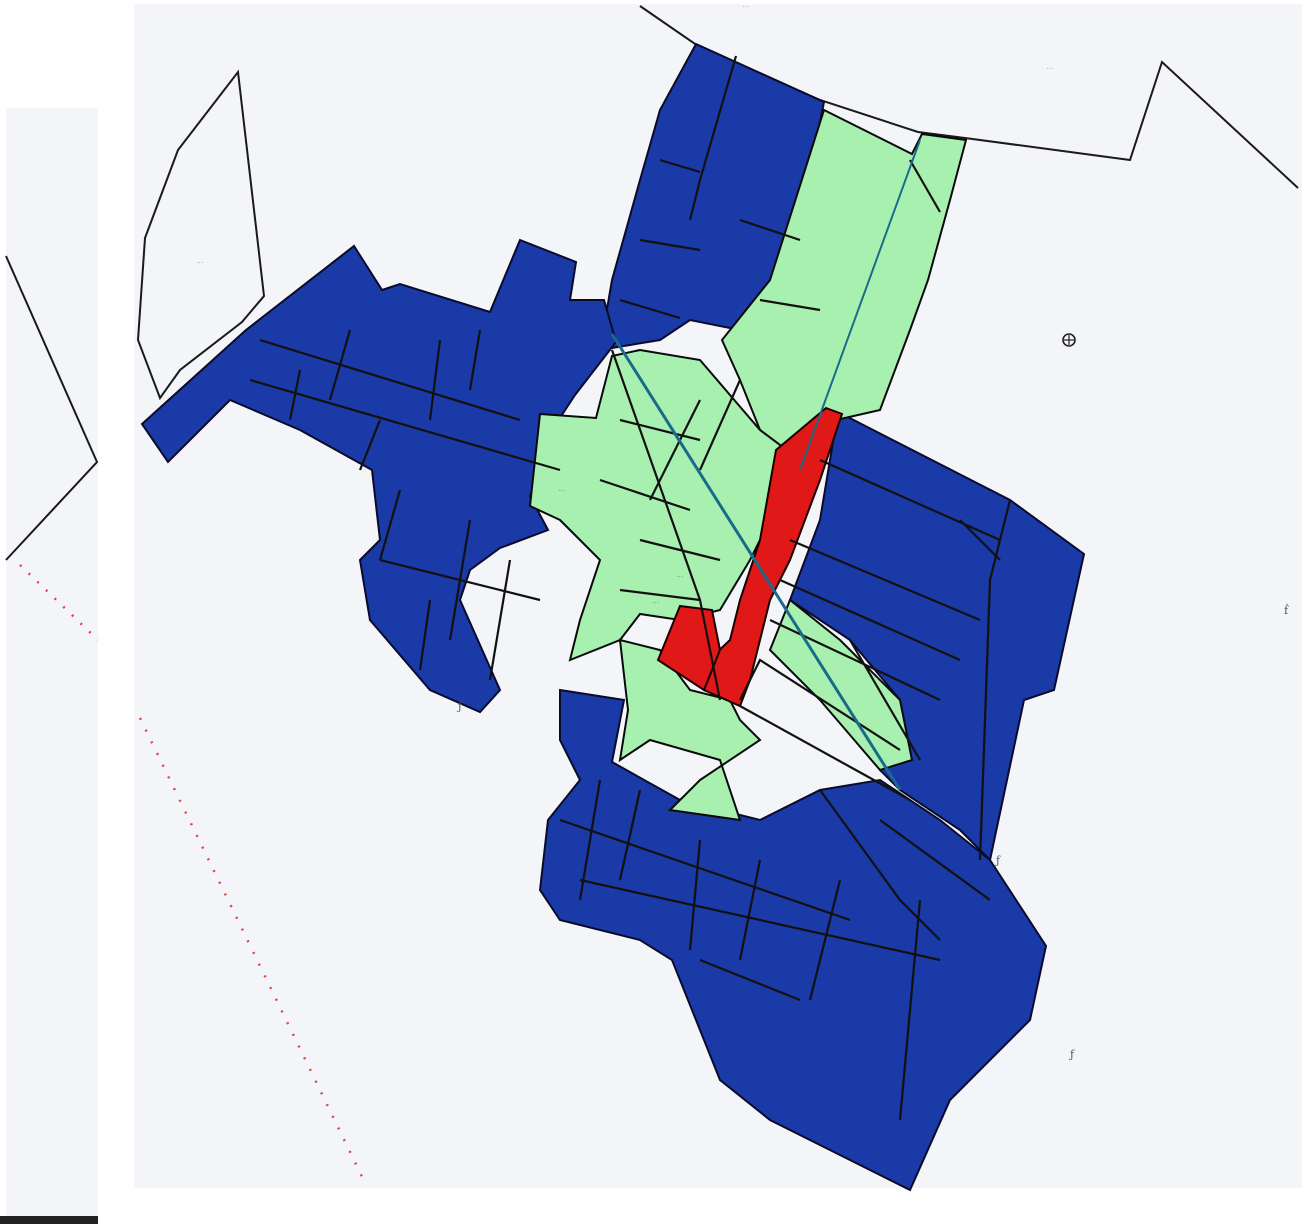  What do you see at coordinates (745, 6) in the screenshot?
I see `top-parcel-label: ···` at bounding box center [745, 6].